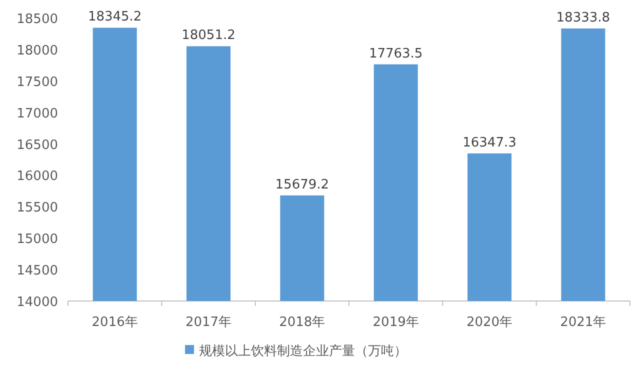 The width and height of the screenshot is (640, 385). I want to click on data-label: 15679.2, so click(302, 184).